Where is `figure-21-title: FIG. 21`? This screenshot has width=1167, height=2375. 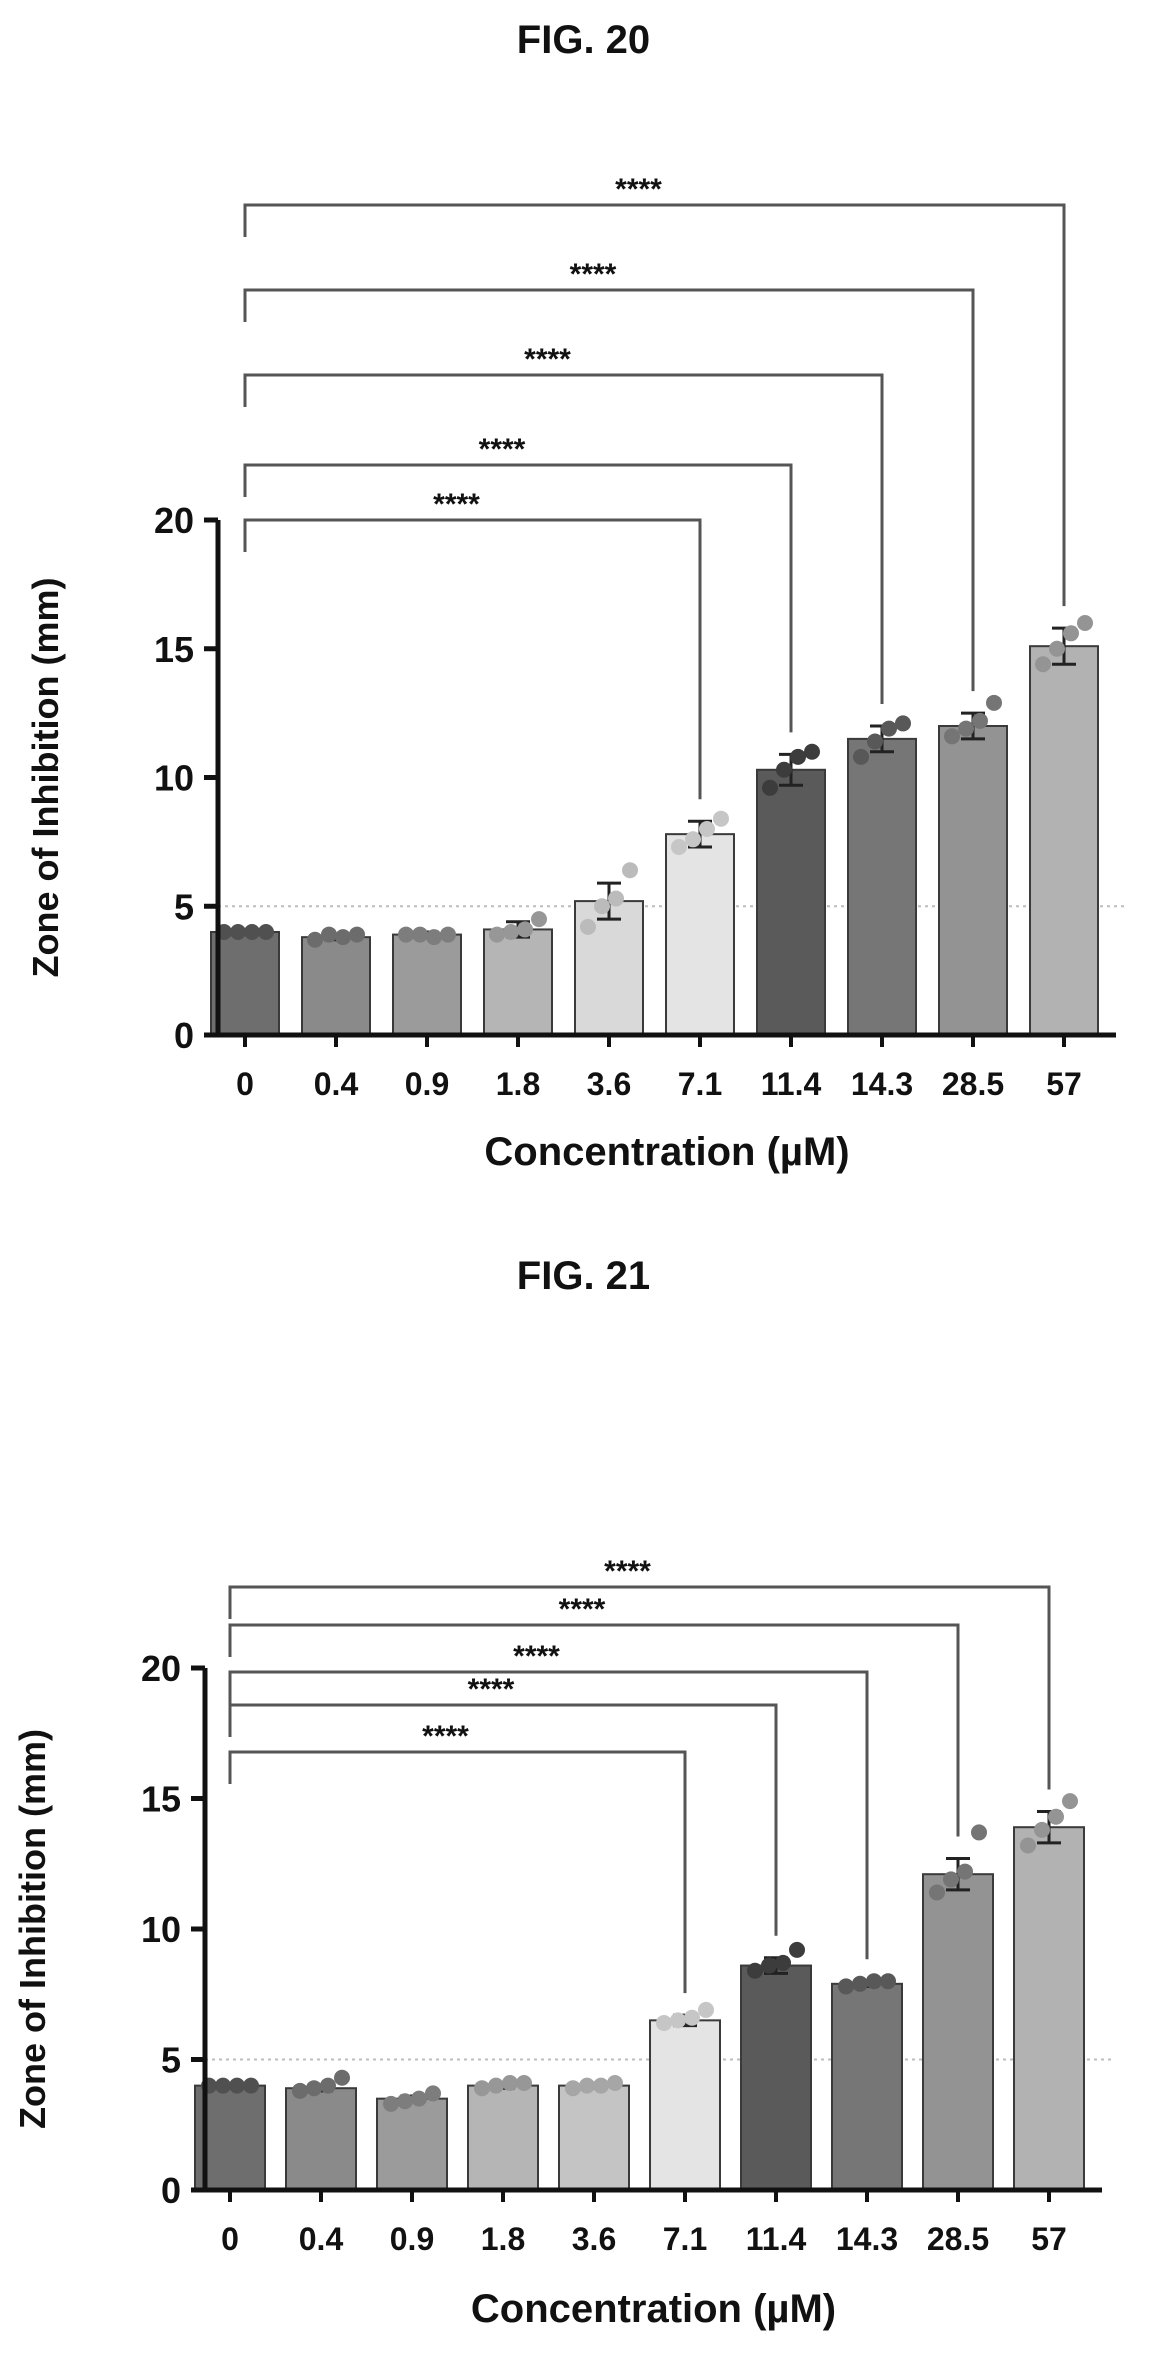
figure-21-title: FIG. 21 is located at coordinates (583, 1276).